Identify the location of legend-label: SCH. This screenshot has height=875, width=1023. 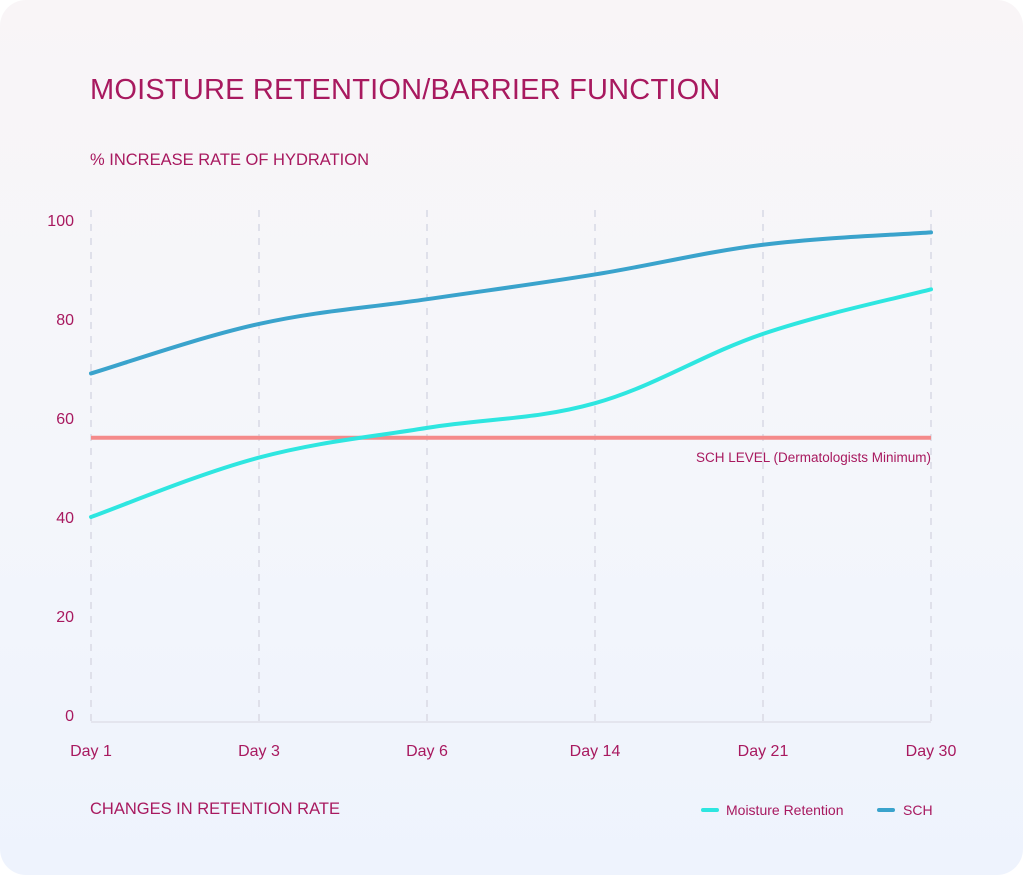
(918, 810).